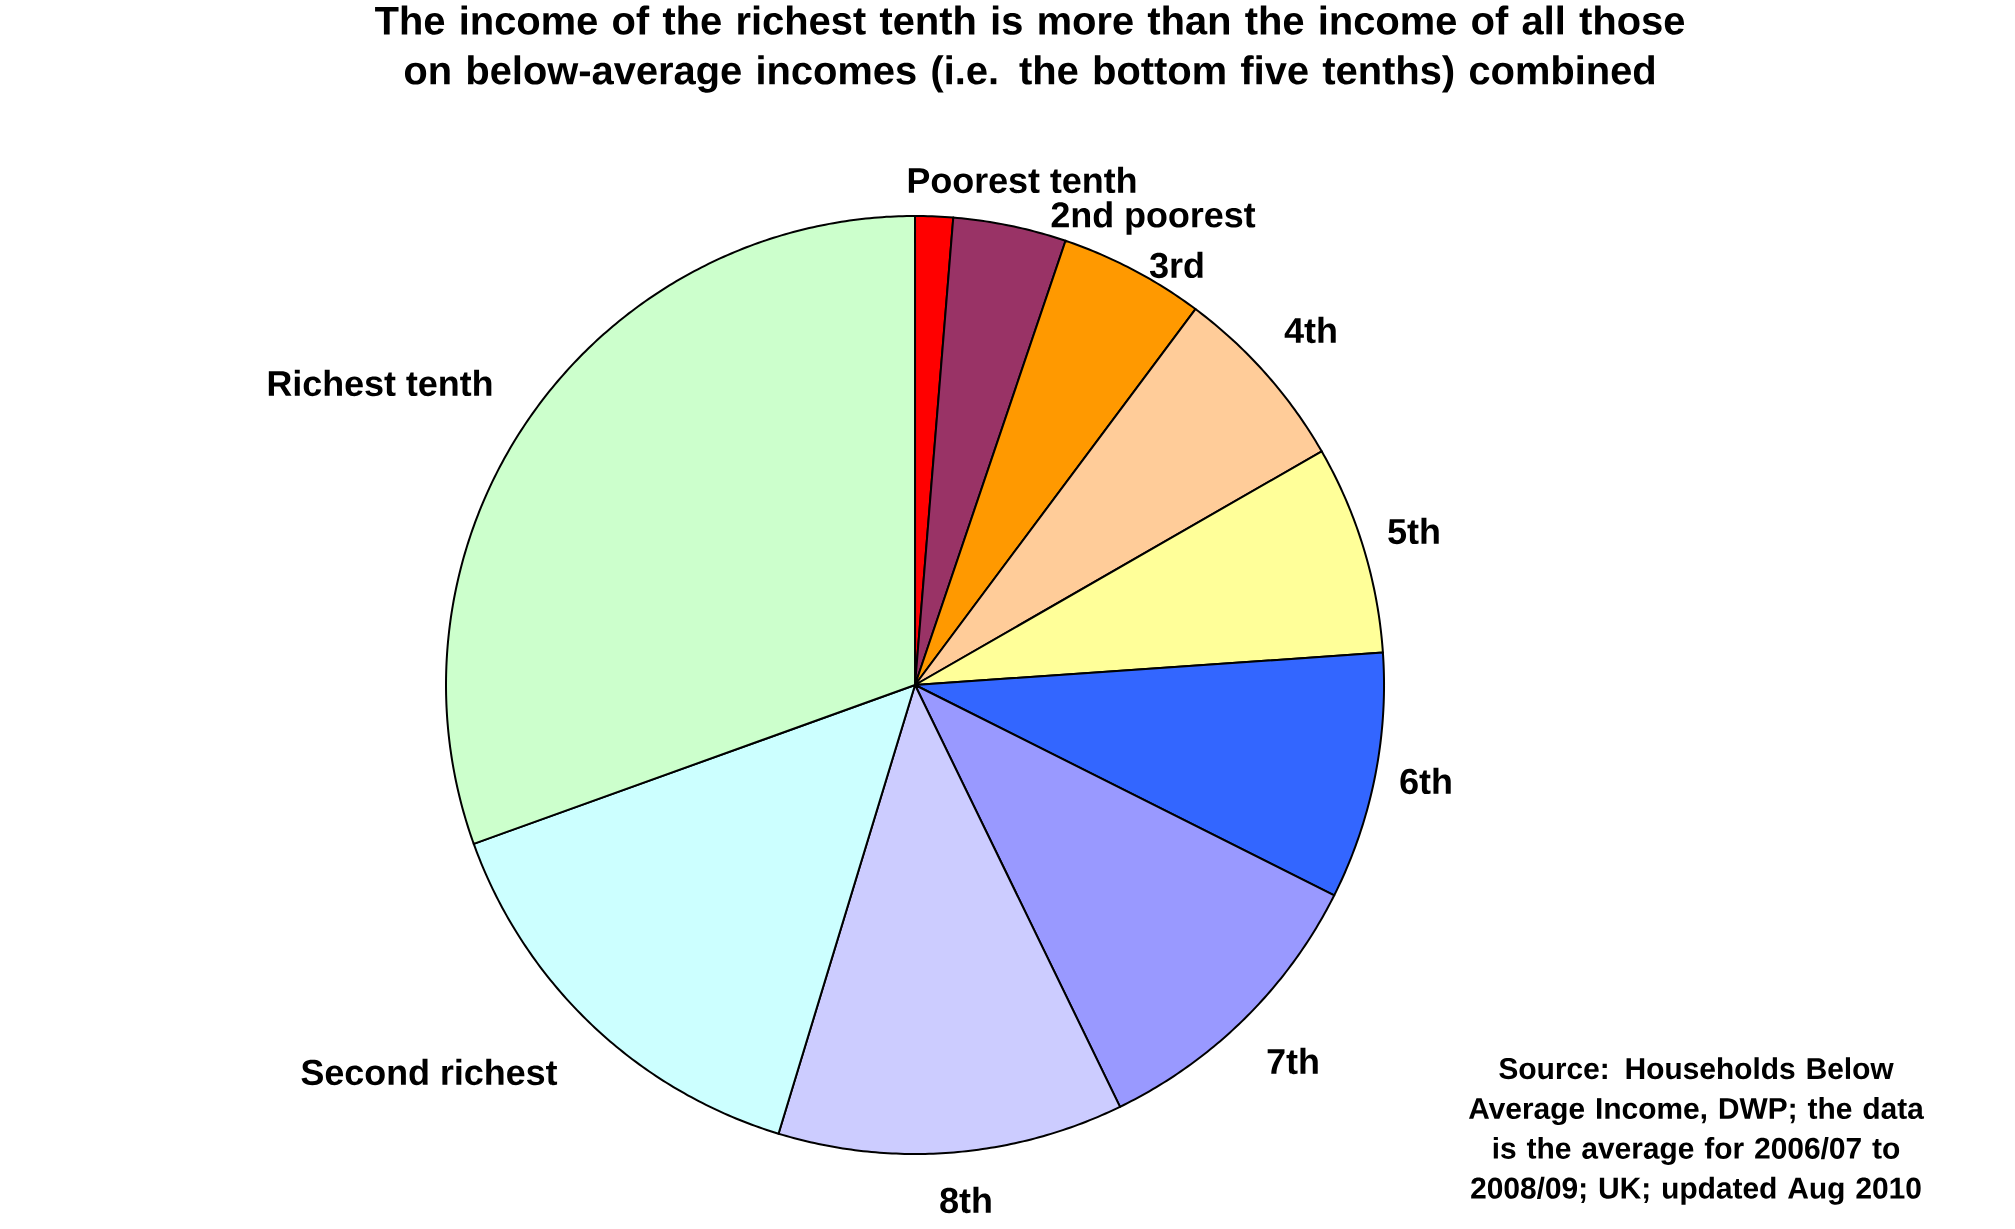 Image resolution: width=2015 pixels, height=1229 pixels. Describe the element at coordinates (429, 1072) in the screenshot. I see `slice-label: Second richest` at that location.